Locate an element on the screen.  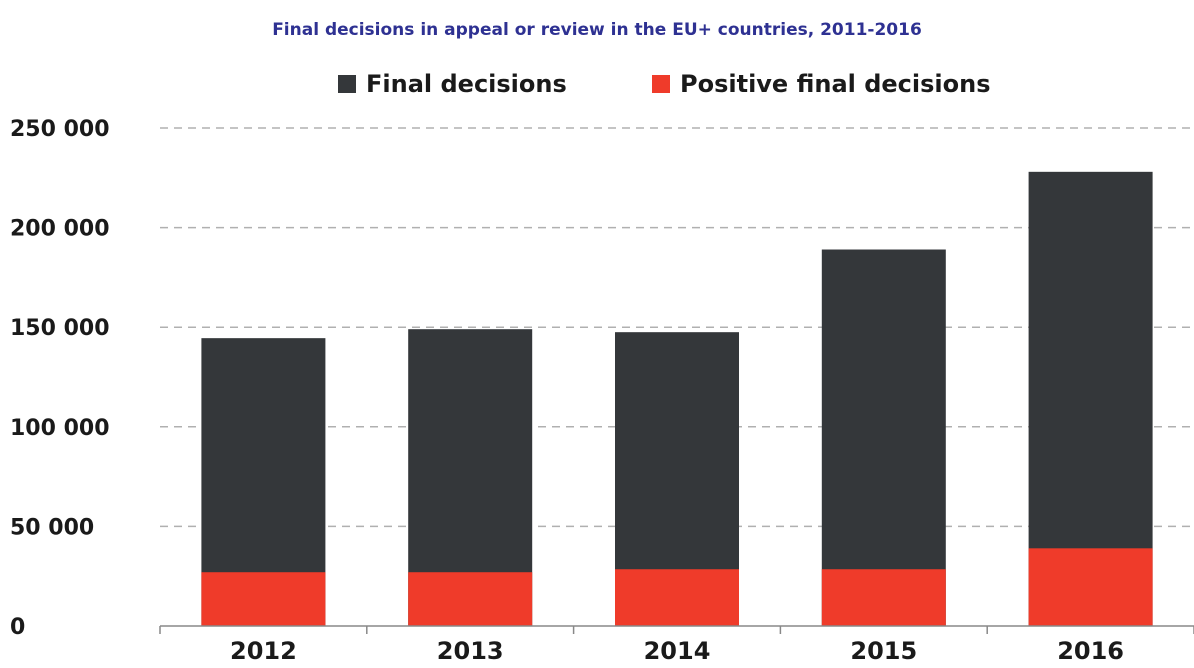
y-tick-label: 0 is located at coordinates (17, 627).